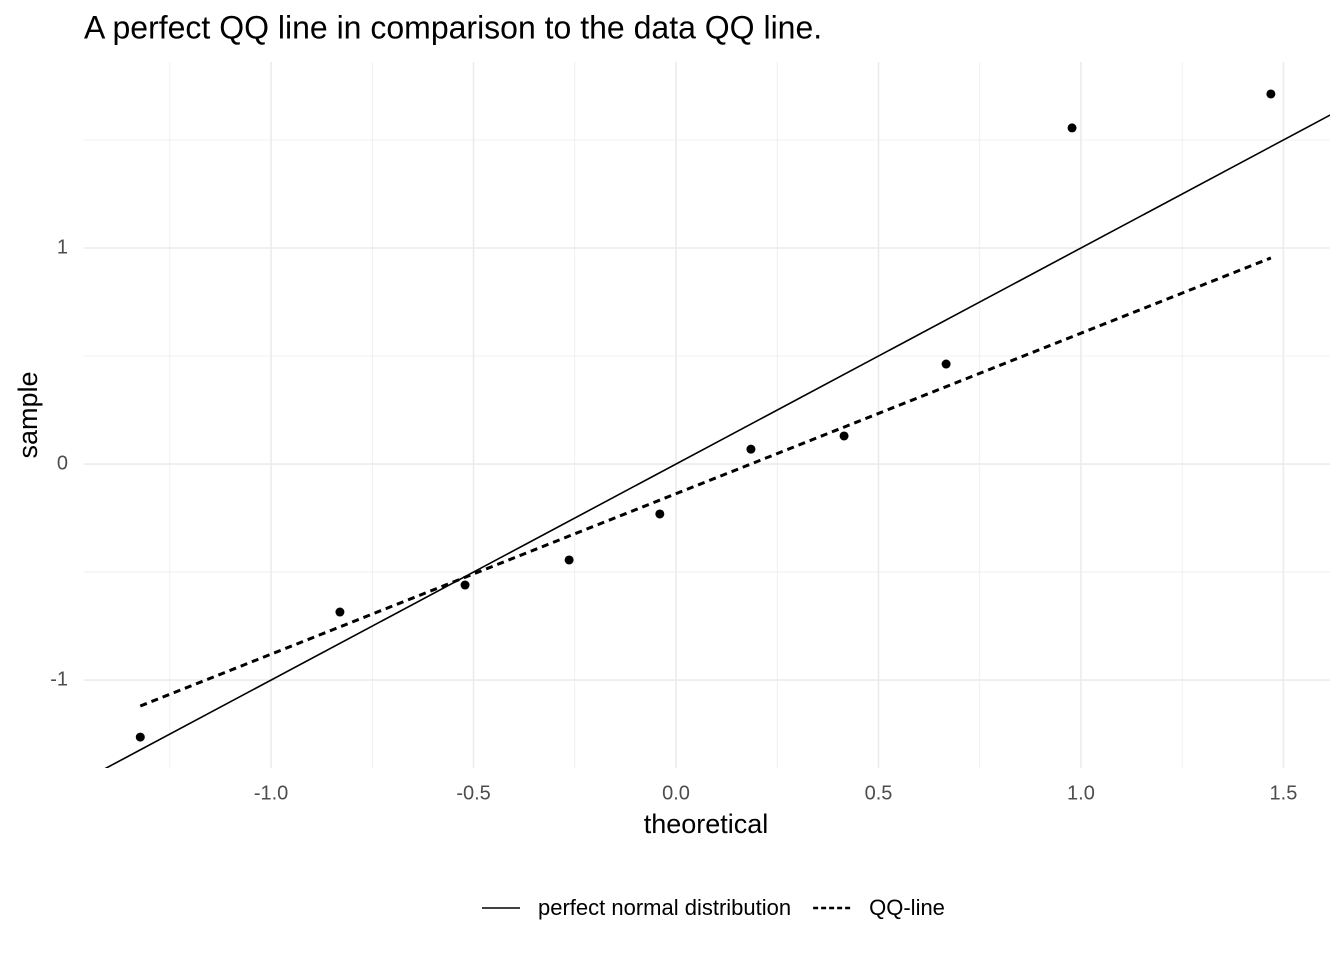 The height and width of the screenshot is (960, 1344). Describe the element at coordinates (59, 679) in the screenshot. I see `y-tick-label: -1` at that location.